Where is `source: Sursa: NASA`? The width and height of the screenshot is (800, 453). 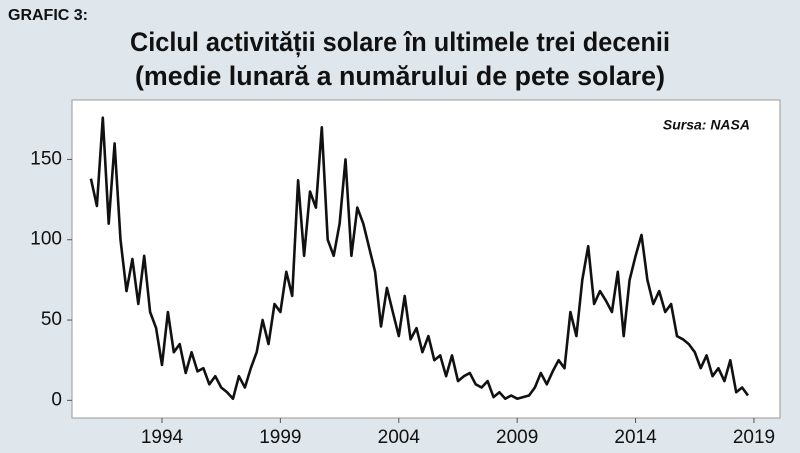
source: Sursa: NASA is located at coordinates (706, 125).